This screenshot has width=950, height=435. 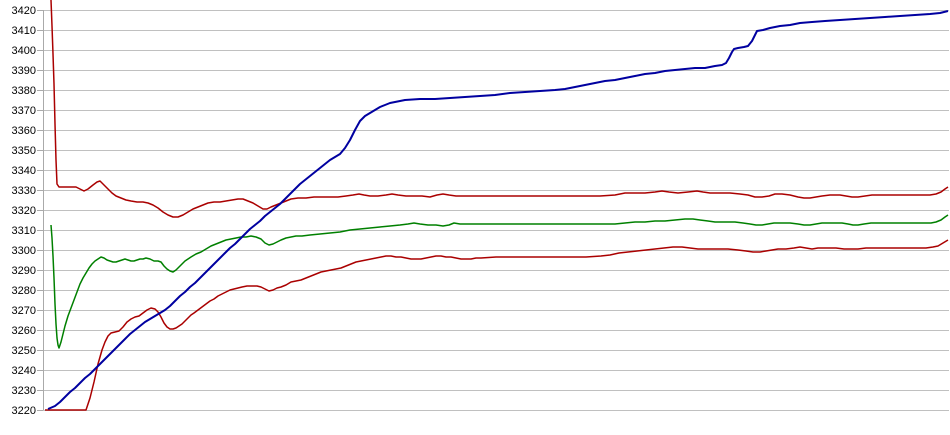 I want to click on y-axis-label: 3340, so click(x=24, y=171).